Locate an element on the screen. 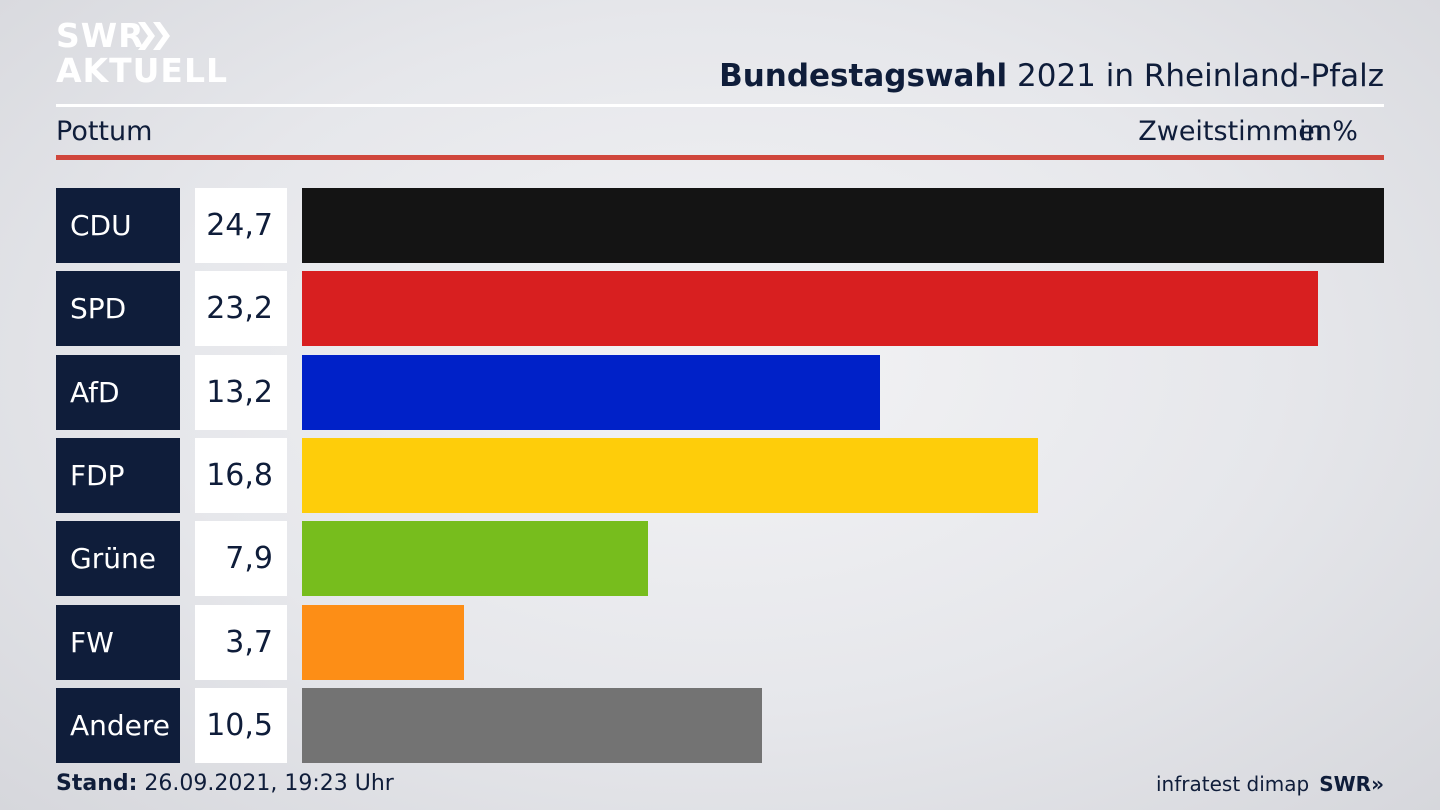 The image size is (1440, 810). logo-aktuell-text: AKTUELL is located at coordinates (142, 70).